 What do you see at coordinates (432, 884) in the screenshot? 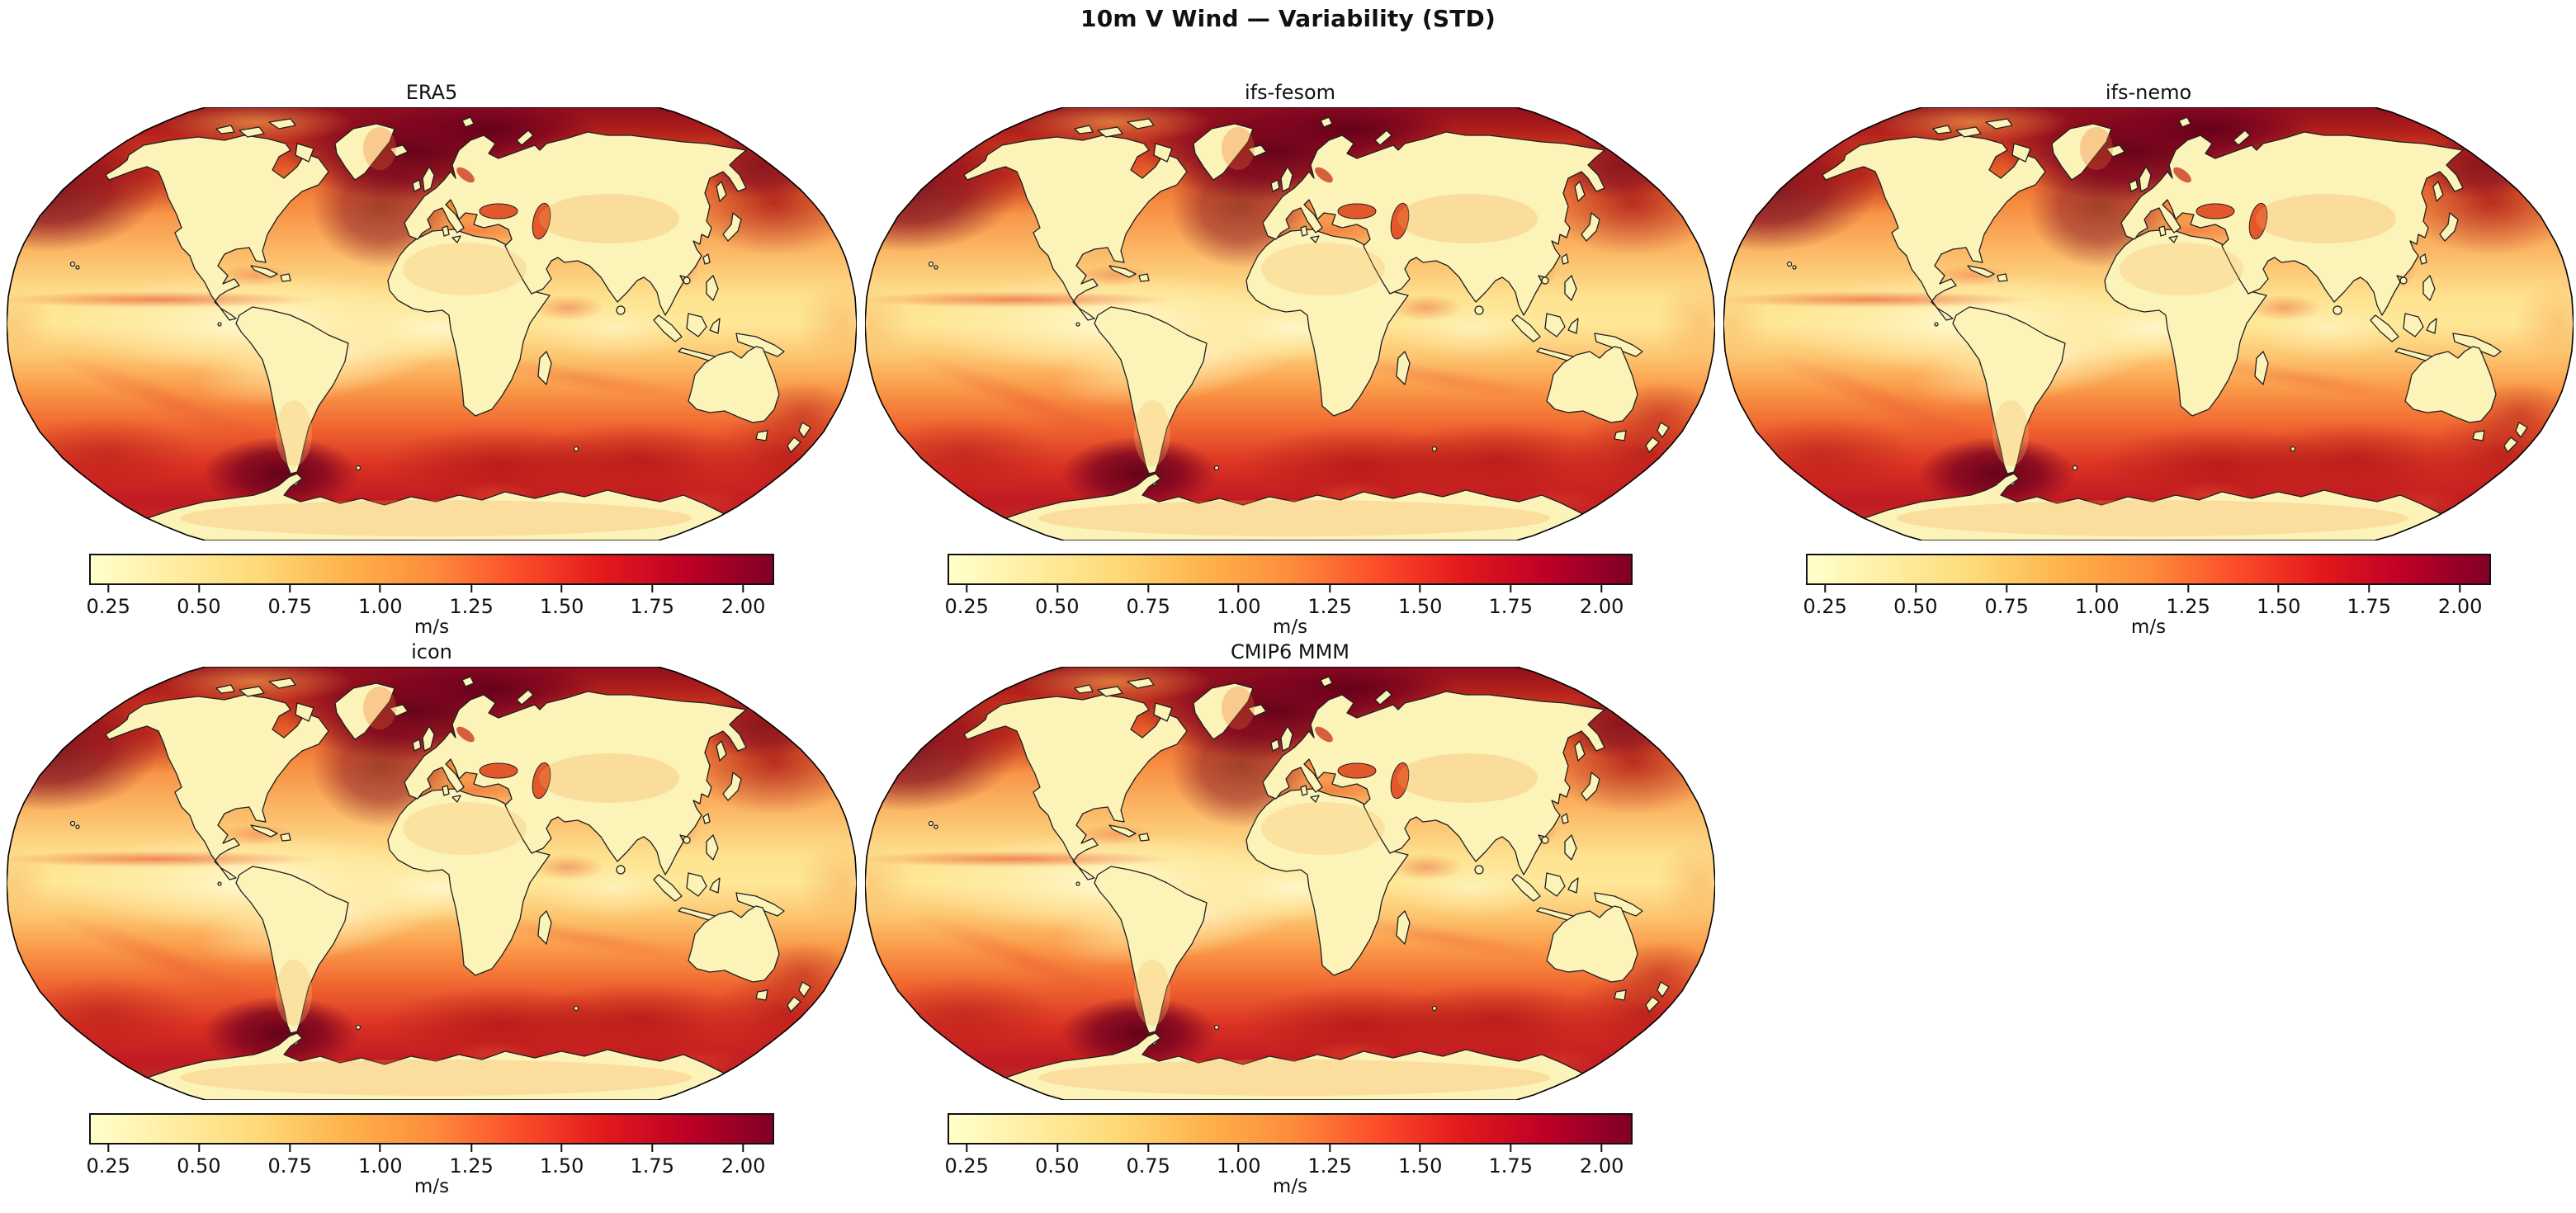
I see `world-map-icon` at bounding box center [432, 884].